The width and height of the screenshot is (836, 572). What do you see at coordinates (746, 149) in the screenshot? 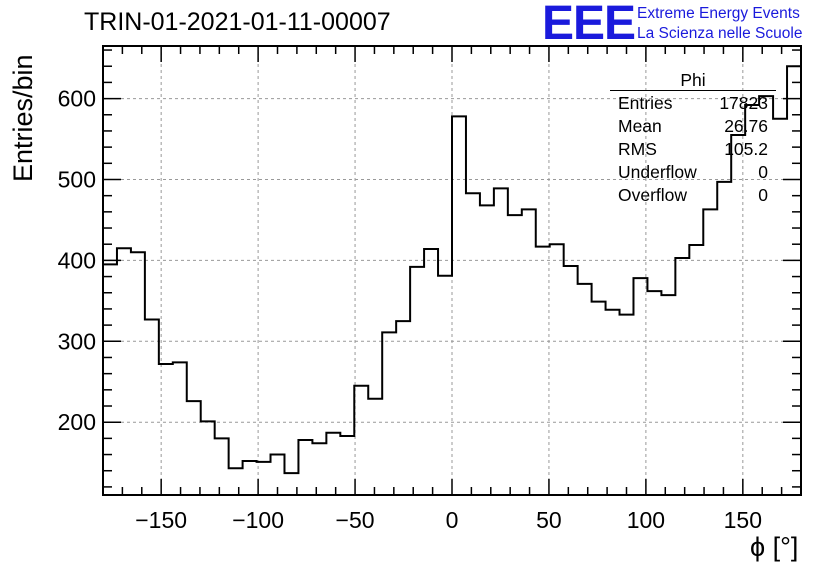
I see `stats-value: 105.2` at bounding box center [746, 149].